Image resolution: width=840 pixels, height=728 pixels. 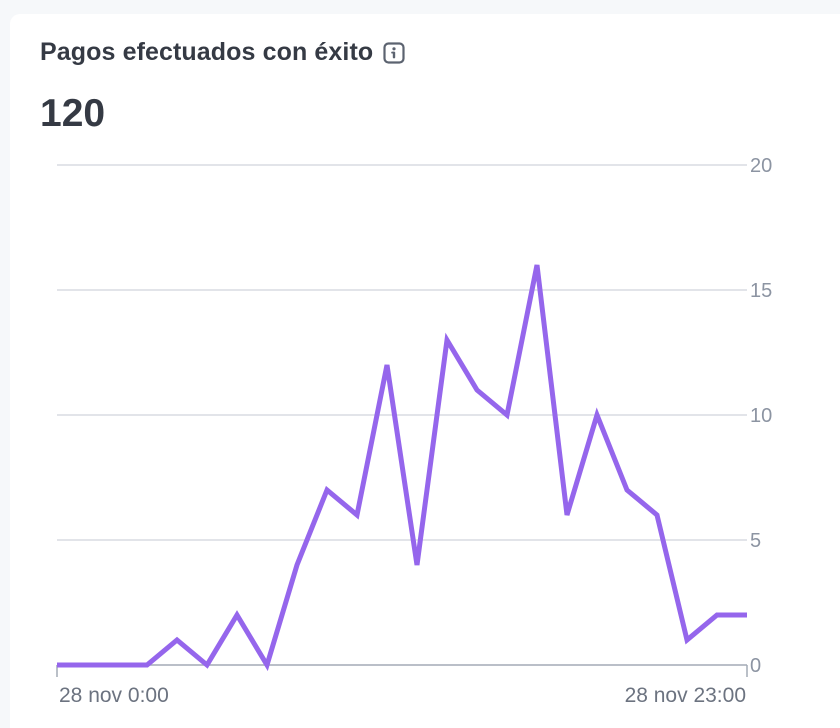 What do you see at coordinates (114, 695) in the screenshot?
I see `x-tick-label: 28 nov 0:00` at bounding box center [114, 695].